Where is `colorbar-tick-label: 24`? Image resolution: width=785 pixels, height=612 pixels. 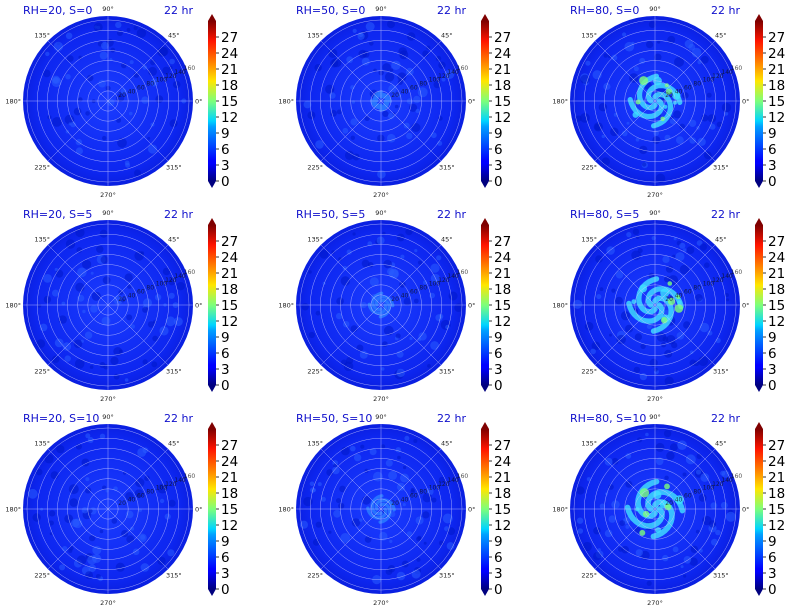 colorbar-tick-label: 24 is located at coordinates (229, 54).